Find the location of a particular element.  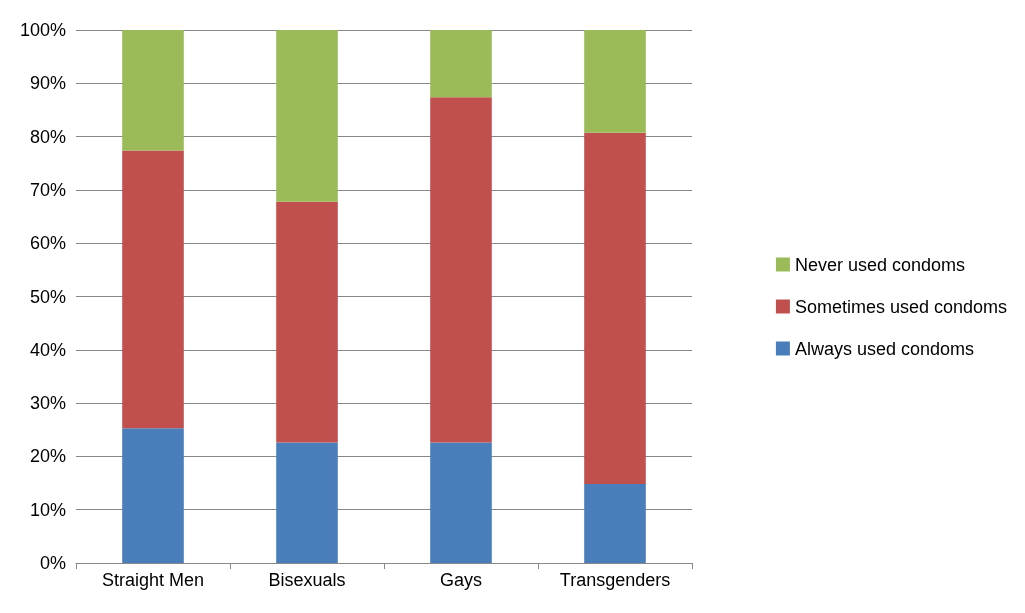

x-tick-label: Straight Men is located at coordinates (153, 580).